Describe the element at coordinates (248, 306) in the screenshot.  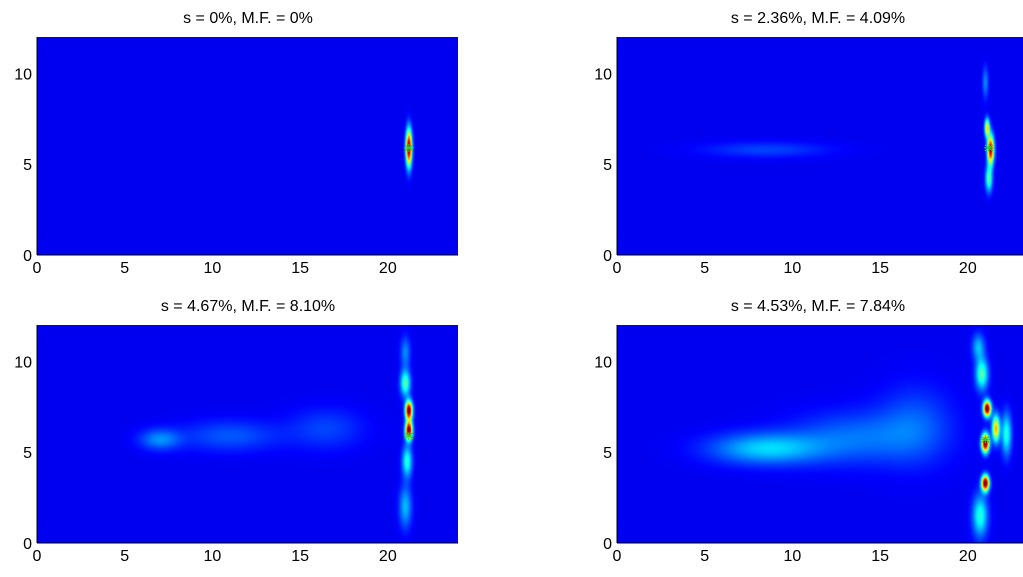
I see `chart-title: s = 4.67%, M.F. = 8.10%` at that location.